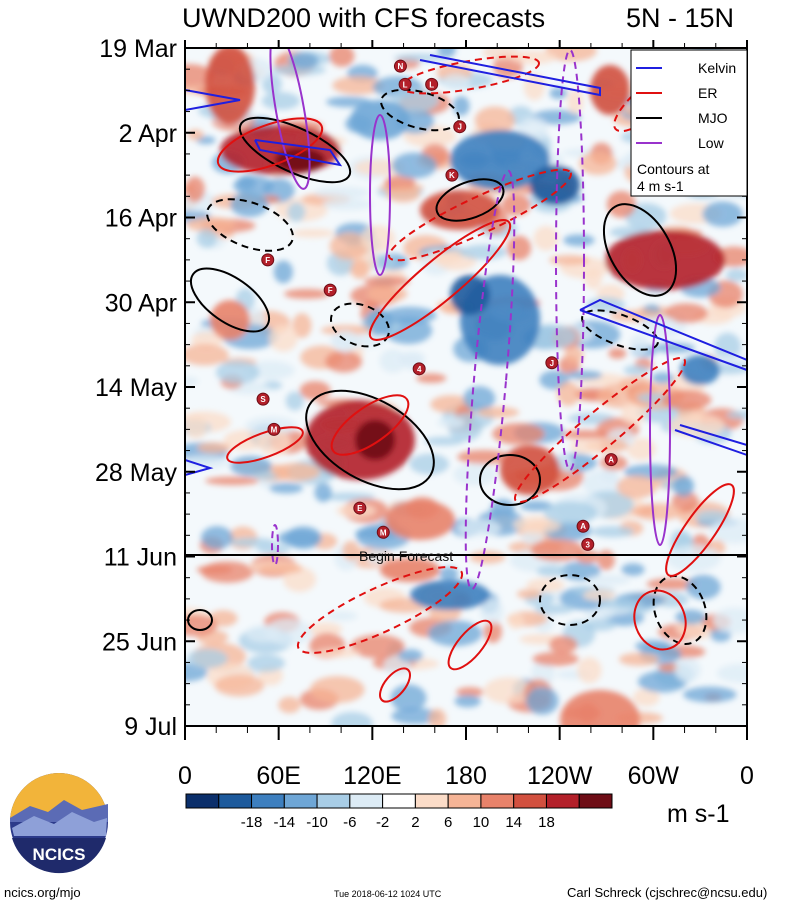  Describe the element at coordinates (148, 134) in the screenshot. I see `y-tick-label: 2 Apr` at that location.